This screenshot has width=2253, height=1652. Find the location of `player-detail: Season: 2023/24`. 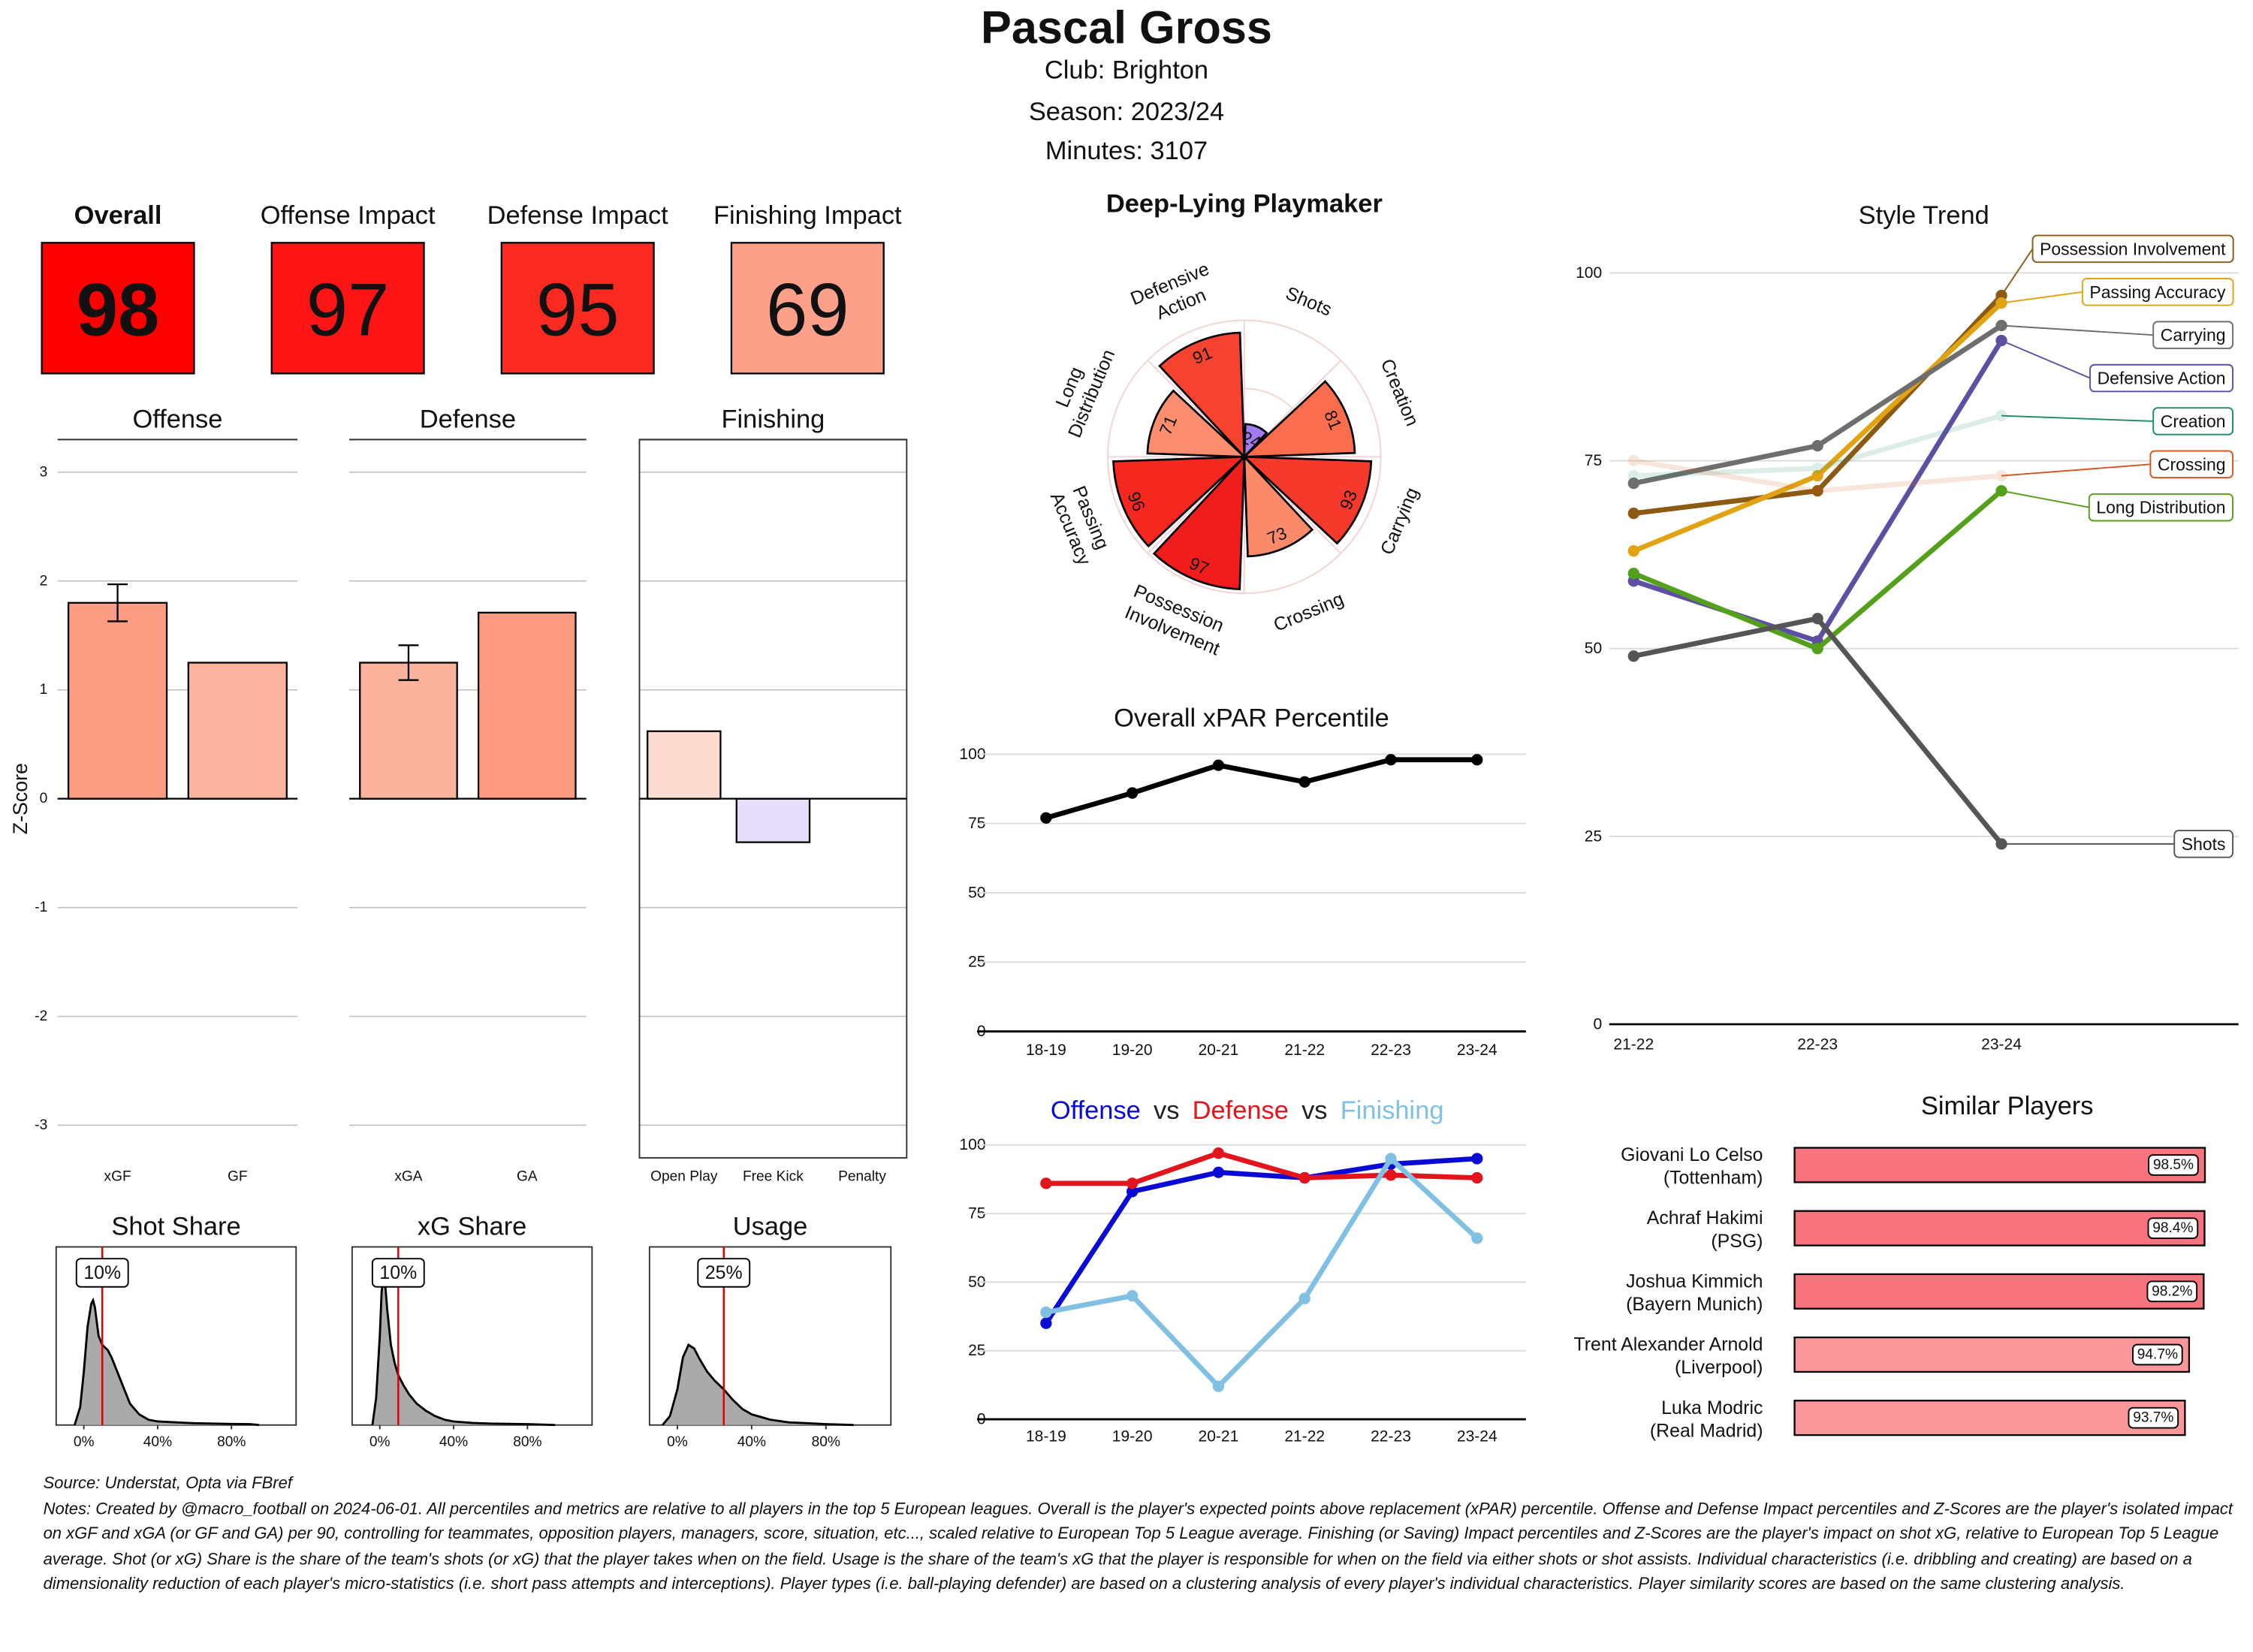

player-detail: Season: 2023/24 is located at coordinates (1126, 112).